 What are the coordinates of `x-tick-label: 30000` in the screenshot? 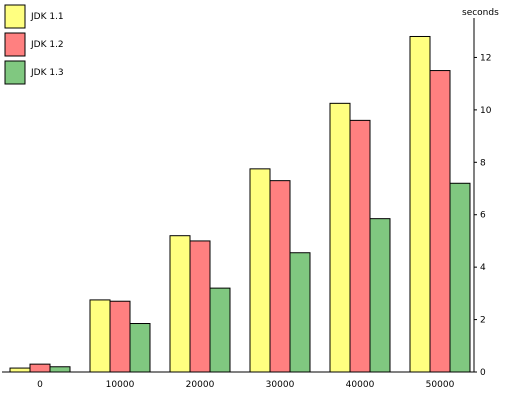 It's located at (280, 385).